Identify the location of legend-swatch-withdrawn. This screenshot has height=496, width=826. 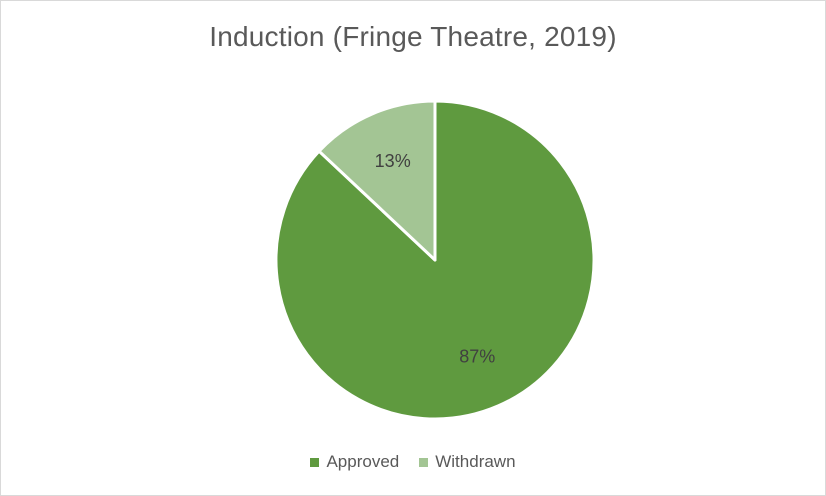
(424, 462).